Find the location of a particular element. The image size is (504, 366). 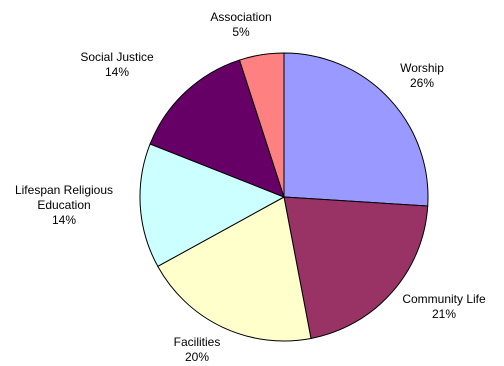

slice-label-association: Association 5% is located at coordinates (240, 24).